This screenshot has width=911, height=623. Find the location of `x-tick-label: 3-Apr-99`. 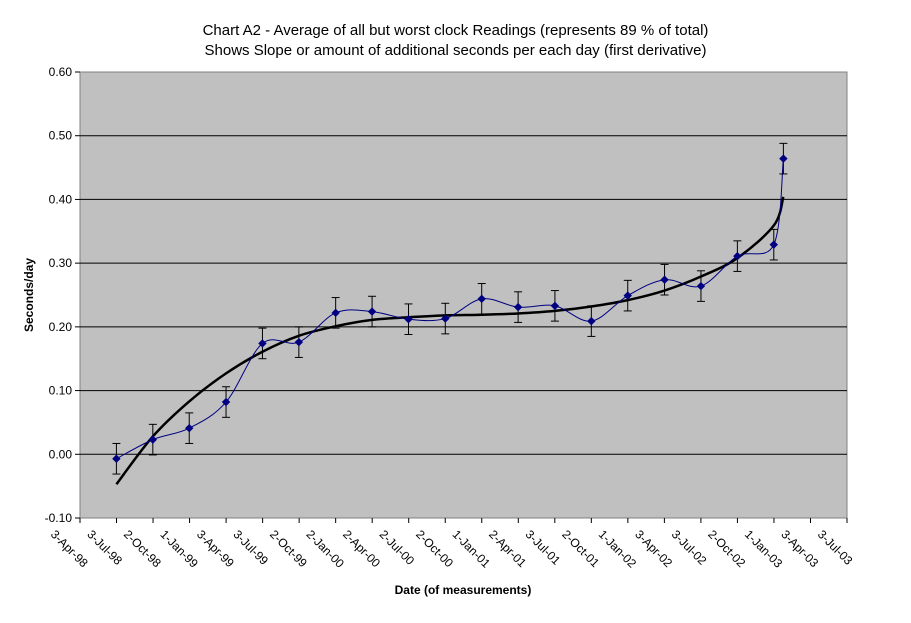

x-tick-label: 3-Apr-99 is located at coordinates (215, 548).